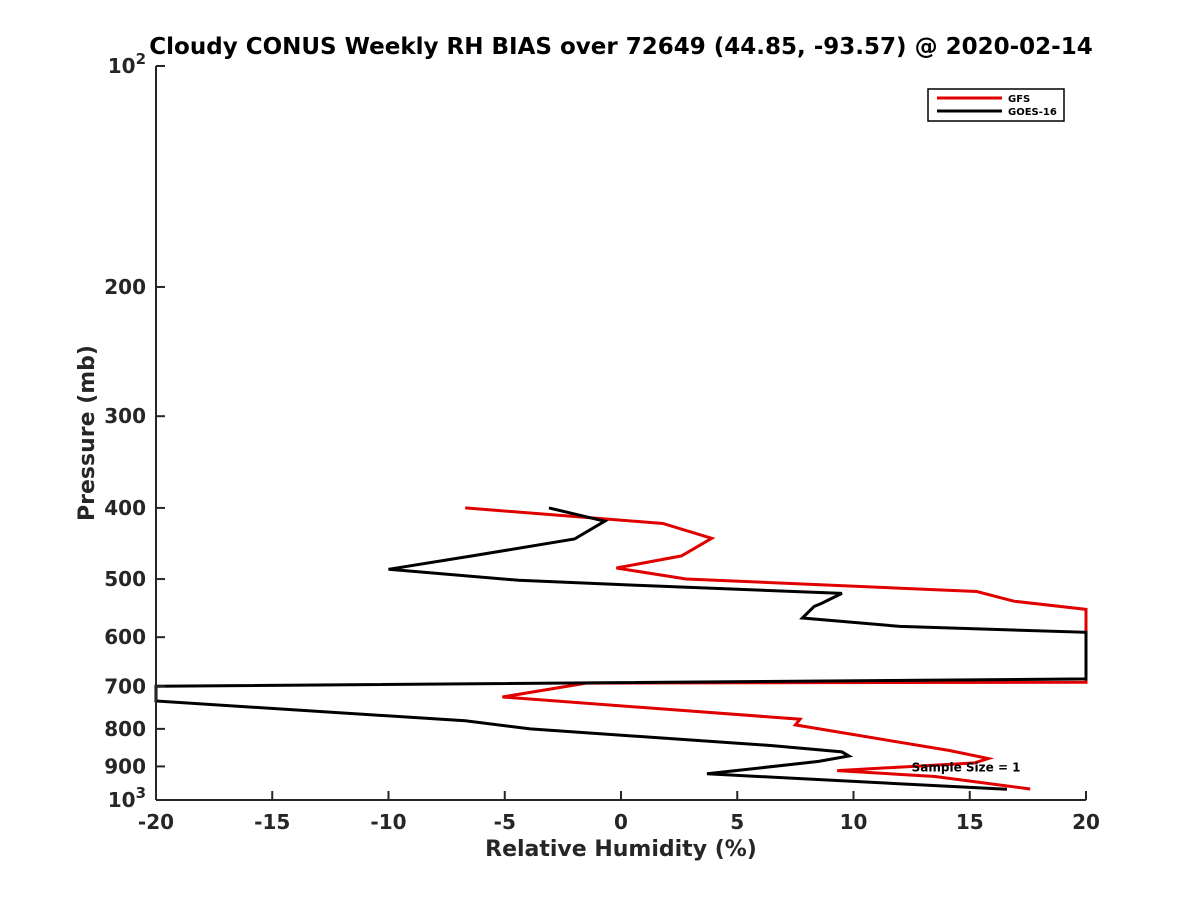 This screenshot has height=900, width=1200. What do you see at coordinates (1086, 822) in the screenshot?
I see `x-tick-label: 20` at bounding box center [1086, 822].